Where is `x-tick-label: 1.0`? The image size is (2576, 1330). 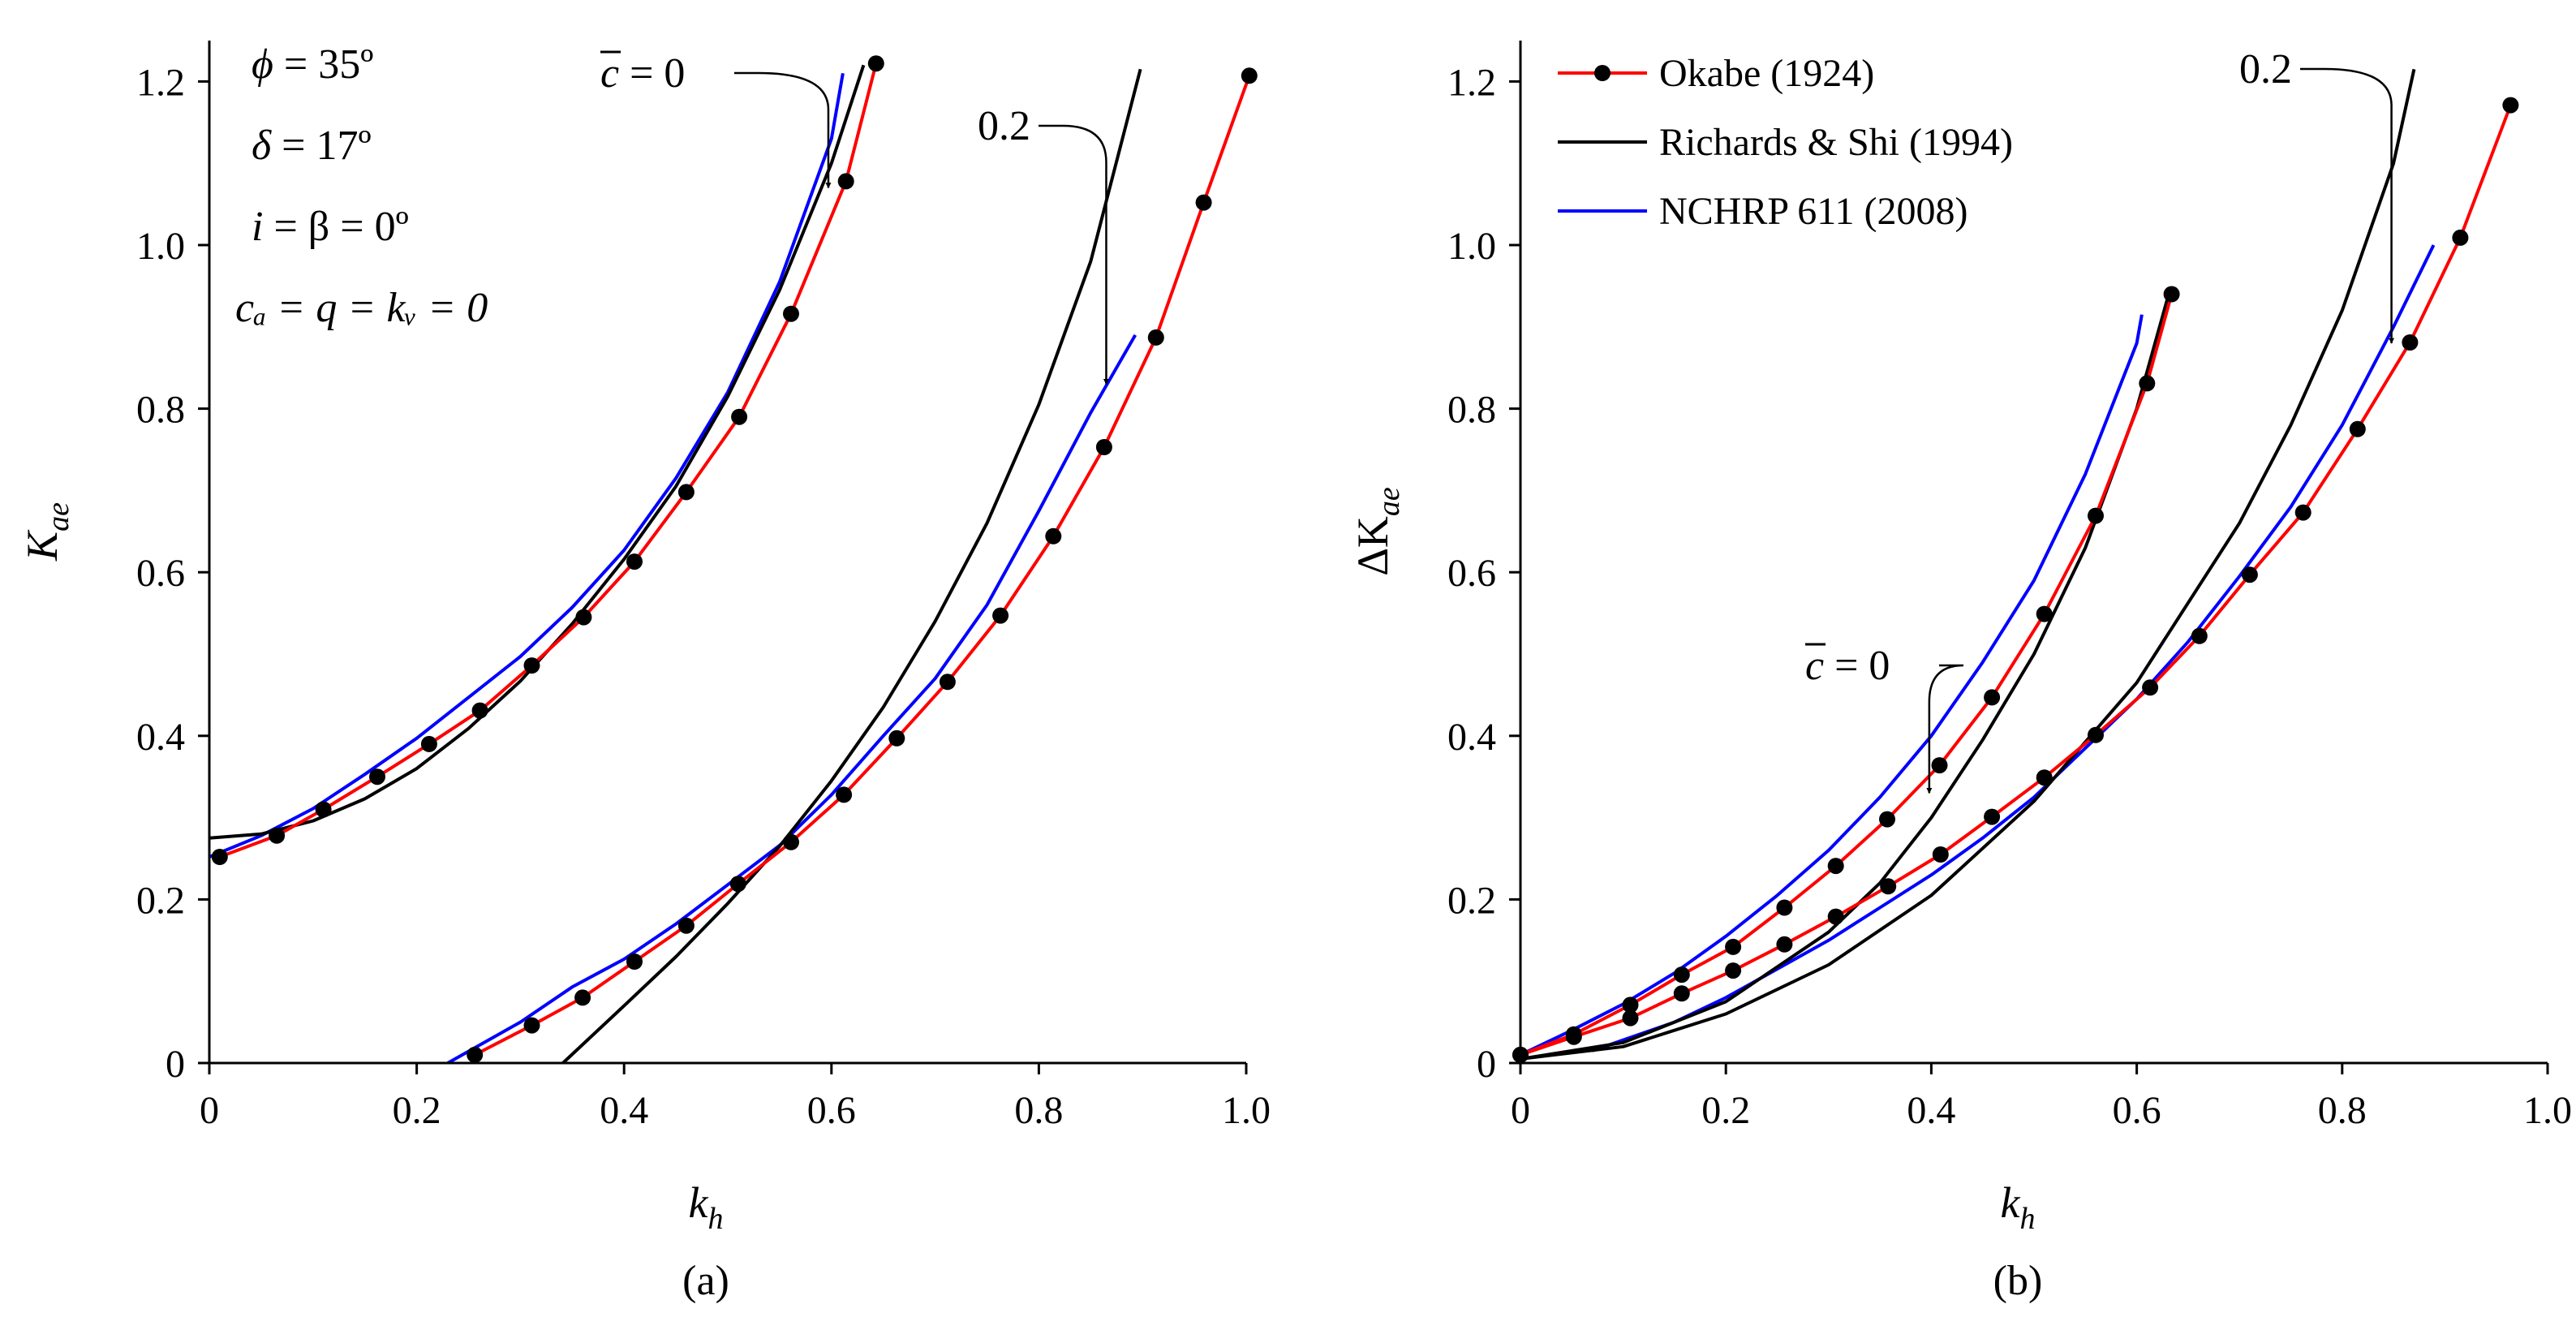
x-tick-label: 1.0 is located at coordinates (2547, 1110).